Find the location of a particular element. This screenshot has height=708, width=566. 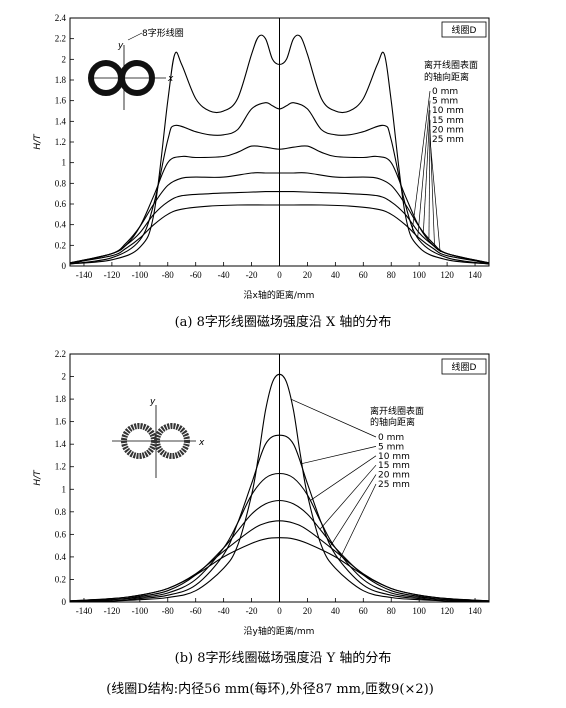

caption-b: (b) 8字形线圈磁场强度沿 Y 轴的分布 is located at coordinates (283, 658).